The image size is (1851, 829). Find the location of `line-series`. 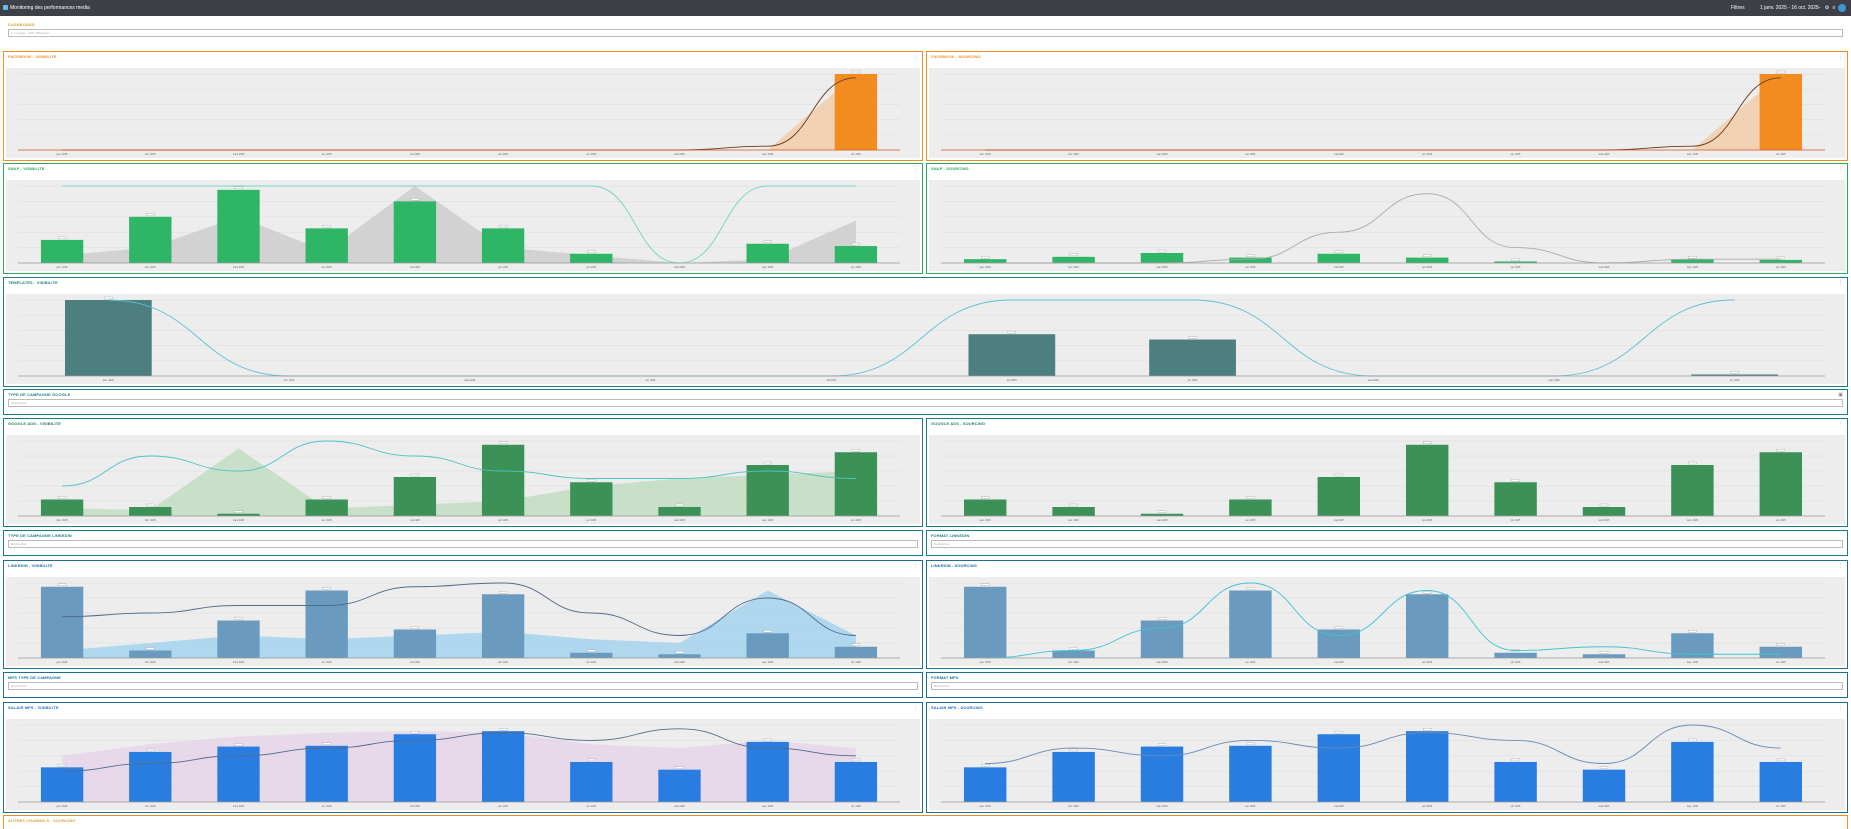

line-series is located at coordinates (459, 224).